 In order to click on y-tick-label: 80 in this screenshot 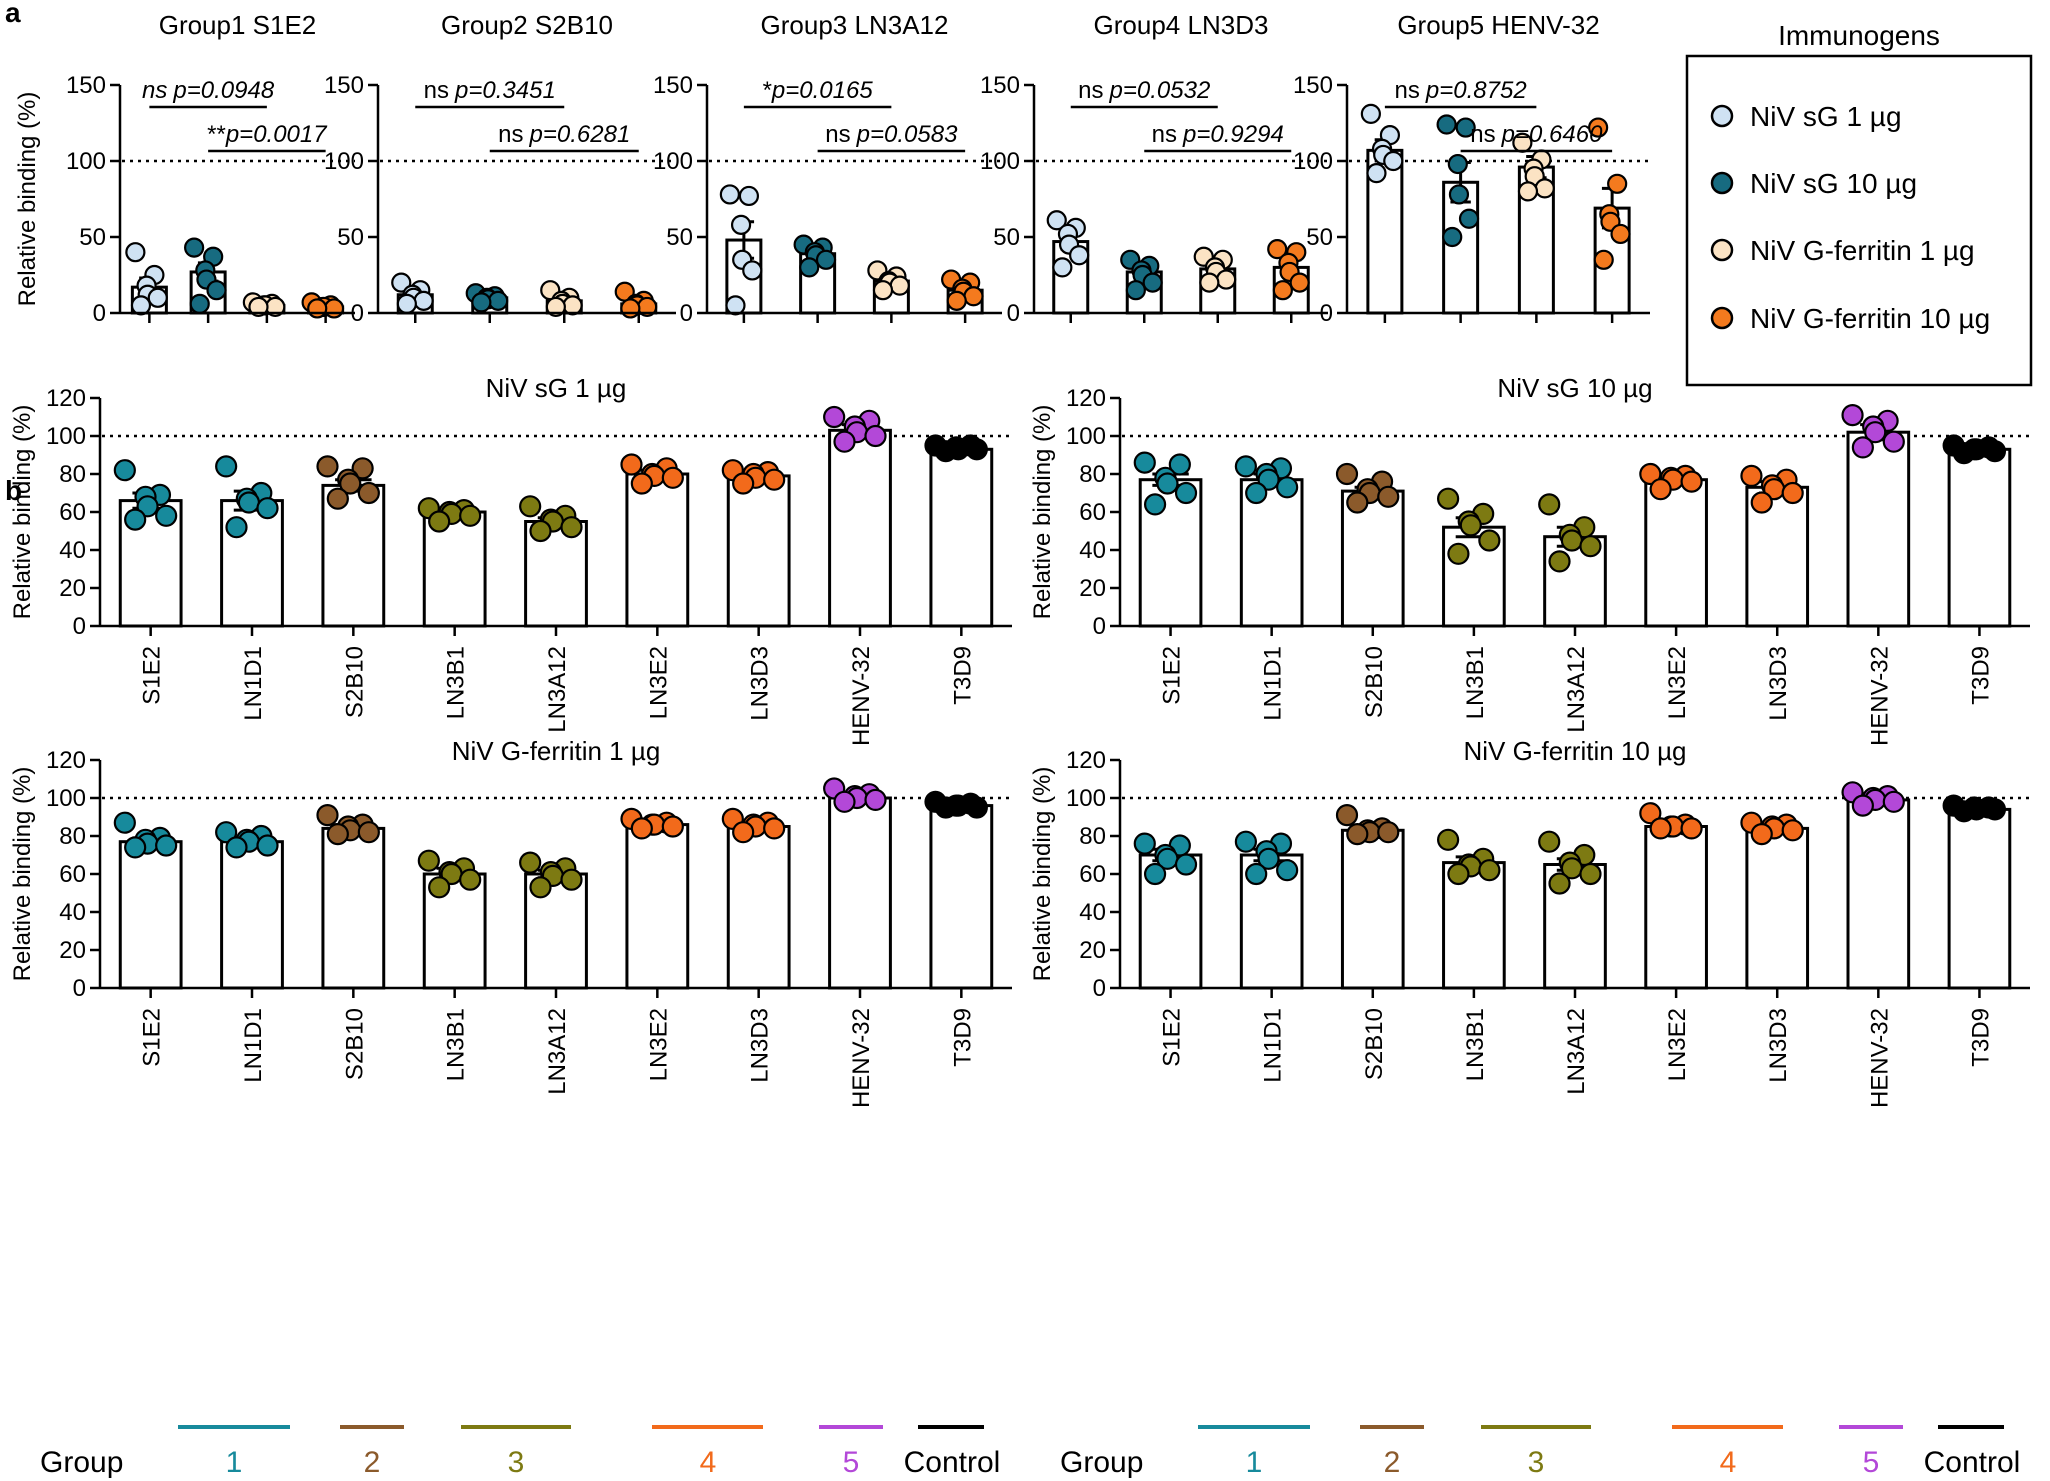, I will do `click(72, 836)`.